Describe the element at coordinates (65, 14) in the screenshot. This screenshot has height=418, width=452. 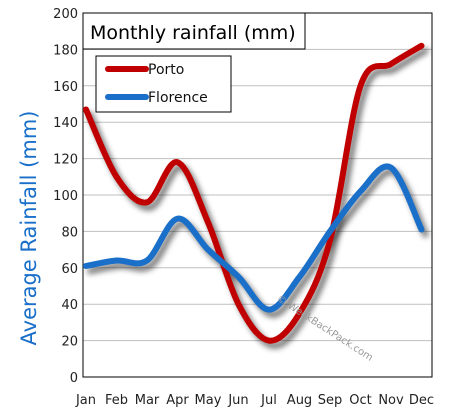
I see `y-tick-label: 200` at that location.